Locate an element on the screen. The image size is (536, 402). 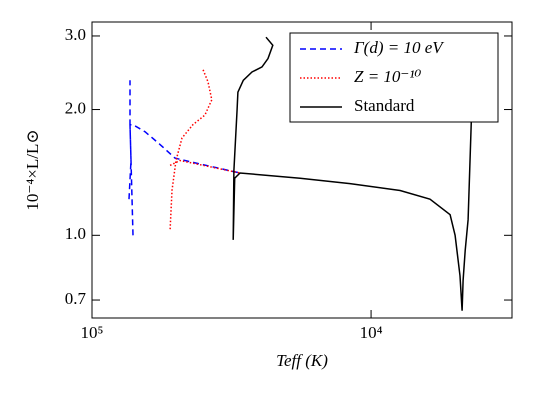
y-tick-label: 0.7 is located at coordinates (76, 298).